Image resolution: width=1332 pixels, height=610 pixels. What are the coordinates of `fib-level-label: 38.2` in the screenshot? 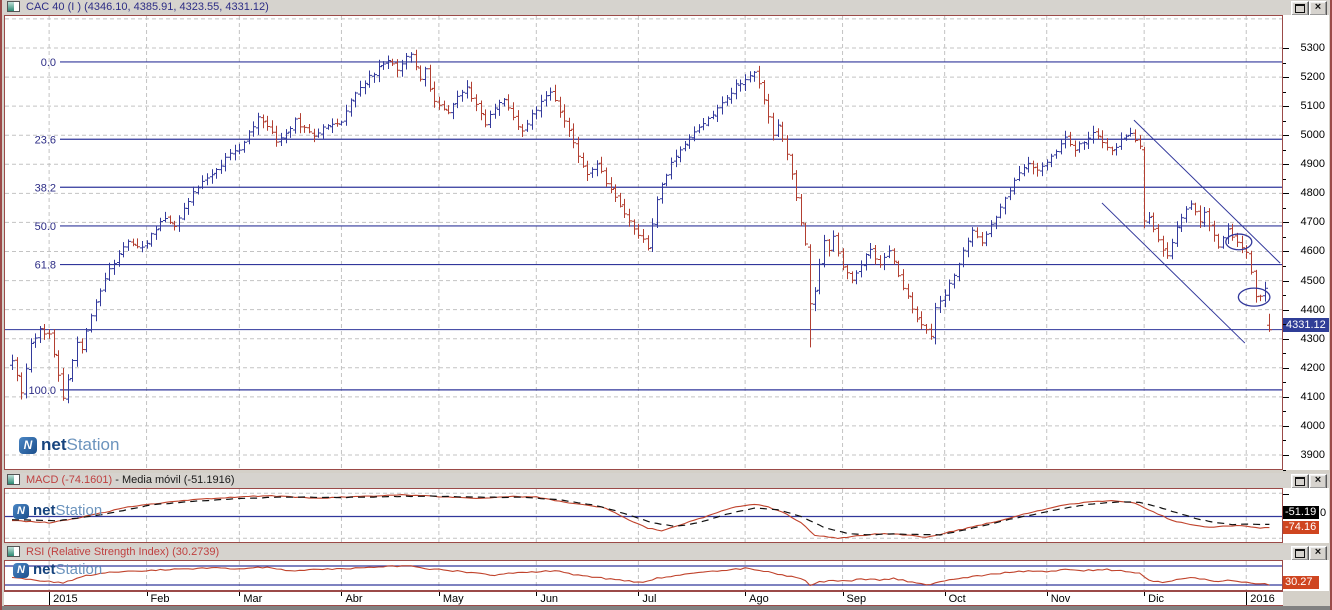 It's located at (45, 188).